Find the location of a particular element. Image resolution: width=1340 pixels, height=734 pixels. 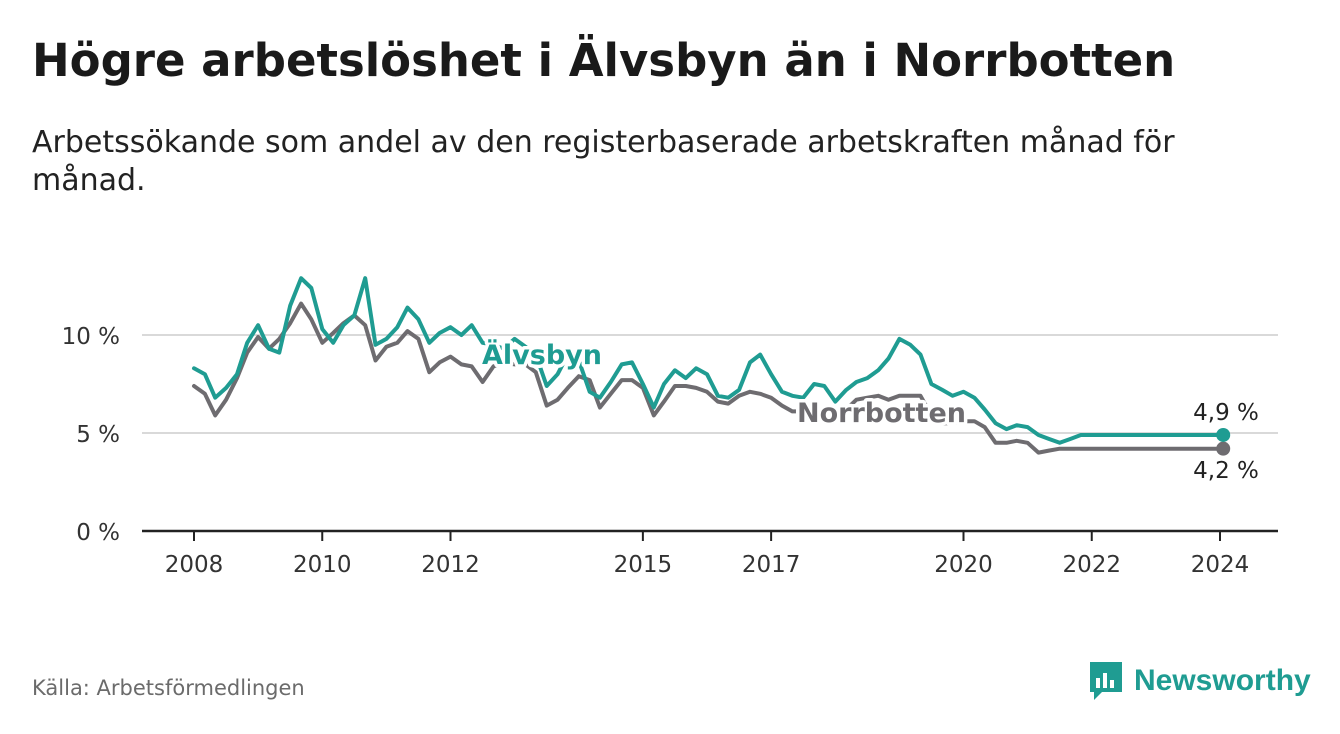

source-note: Källa: Arbetsförmedlingen is located at coordinates (168, 688).